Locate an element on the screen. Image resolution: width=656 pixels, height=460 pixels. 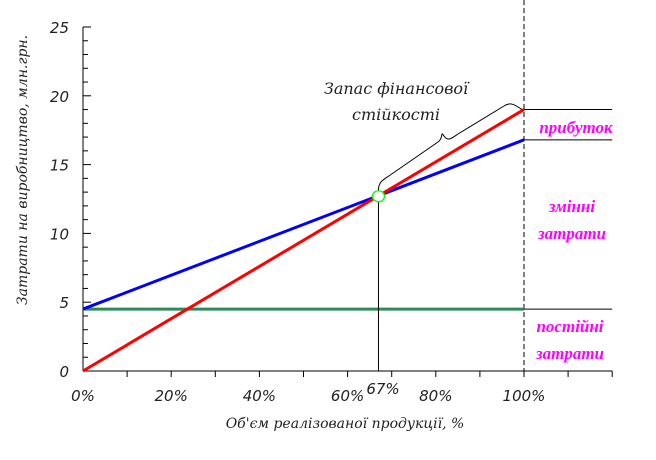
fixed-costs-label-2: затрати is located at coordinates (569, 353).